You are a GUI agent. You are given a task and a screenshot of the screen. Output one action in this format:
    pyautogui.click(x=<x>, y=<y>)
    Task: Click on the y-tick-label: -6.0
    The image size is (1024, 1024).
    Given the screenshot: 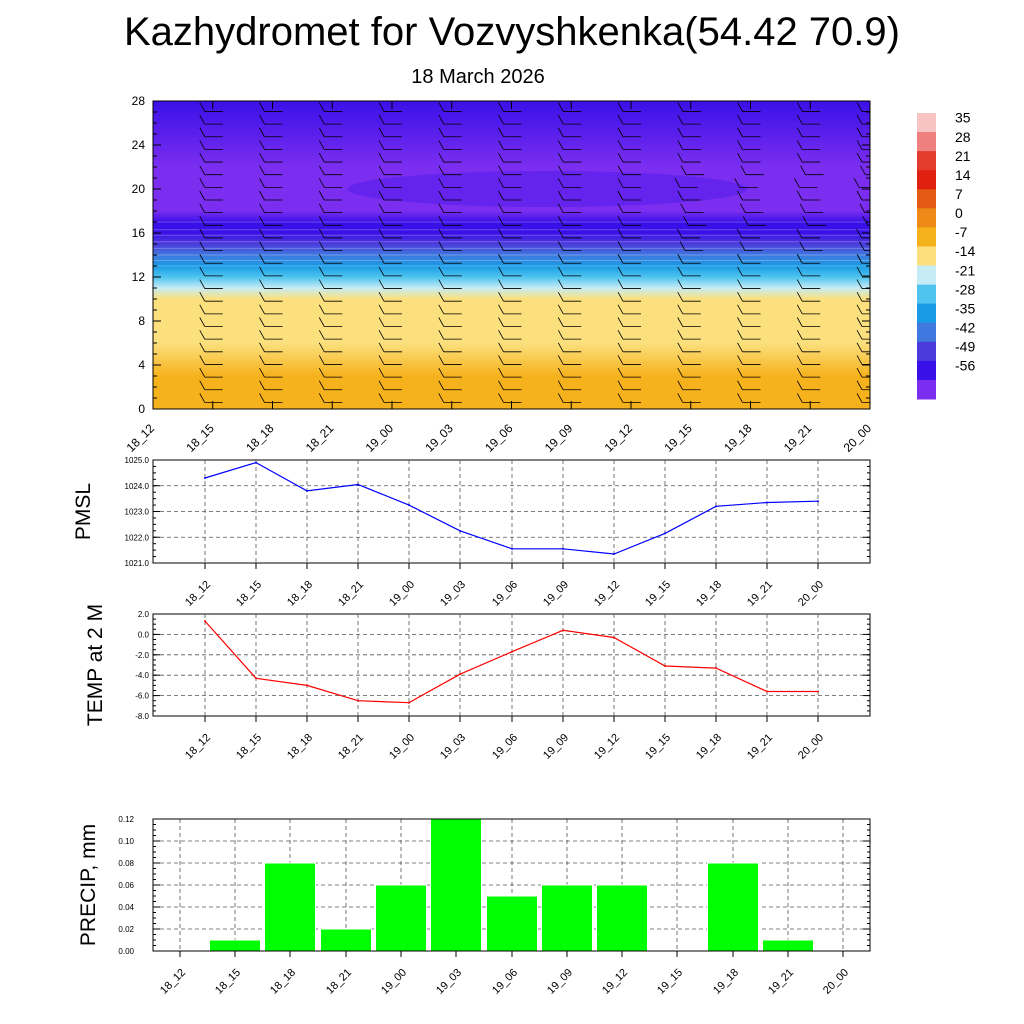 What is the action you would take?
    pyautogui.click(x=142, y=696)
    